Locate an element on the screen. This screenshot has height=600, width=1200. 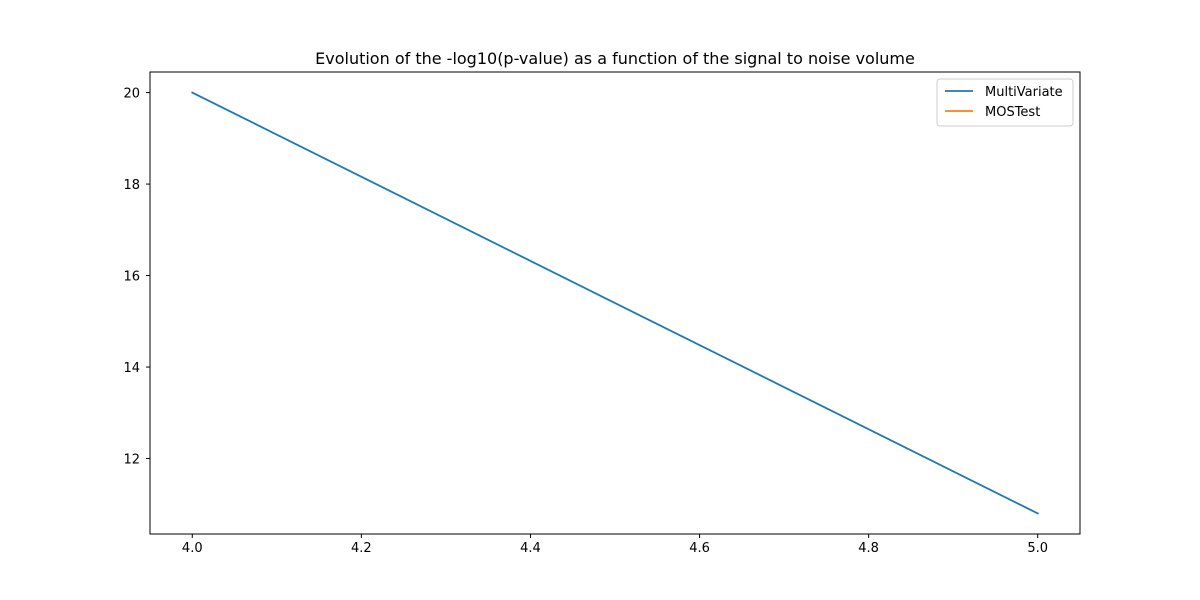
x-tick-label: 5.0 is located at coordinates (1037, 548).